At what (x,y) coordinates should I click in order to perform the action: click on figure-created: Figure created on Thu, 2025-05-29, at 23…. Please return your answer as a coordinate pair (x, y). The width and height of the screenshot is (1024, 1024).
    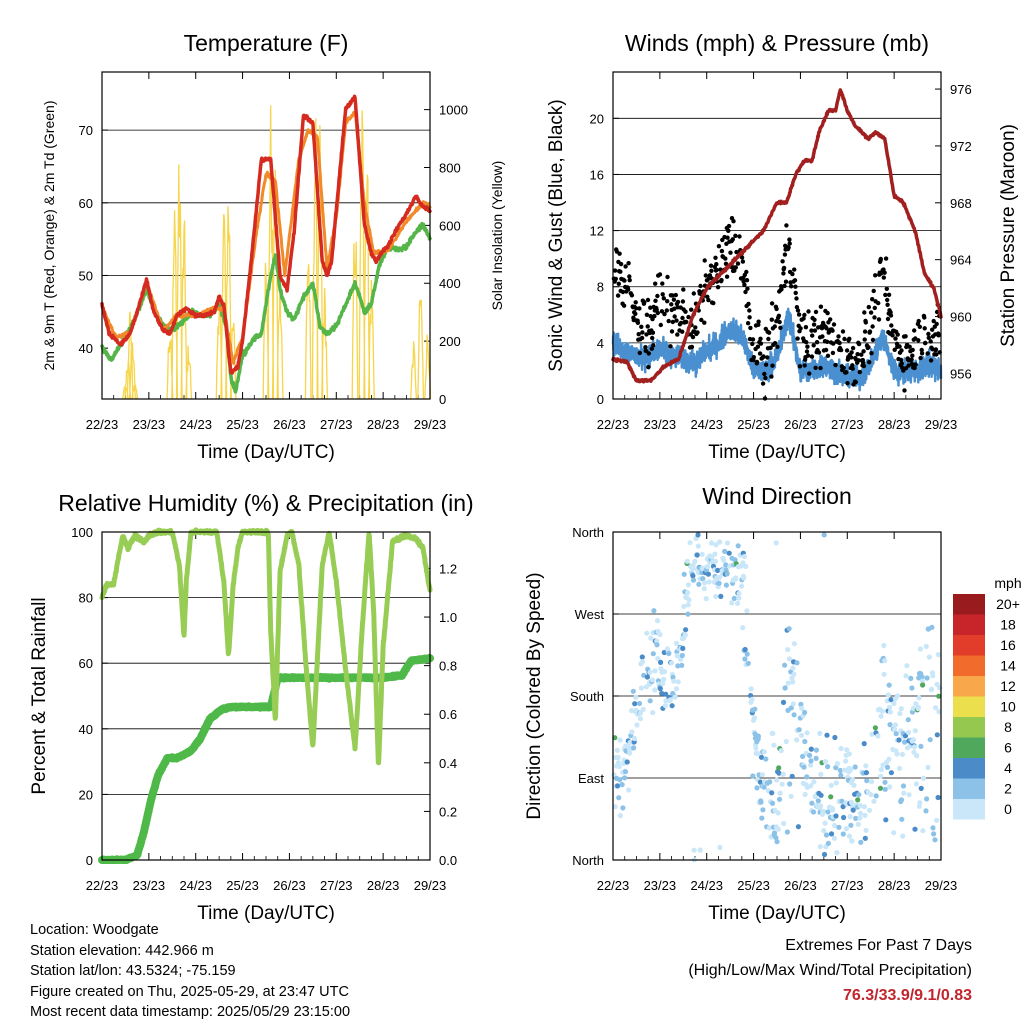
    Looking at the image, I should click on (189, 991).